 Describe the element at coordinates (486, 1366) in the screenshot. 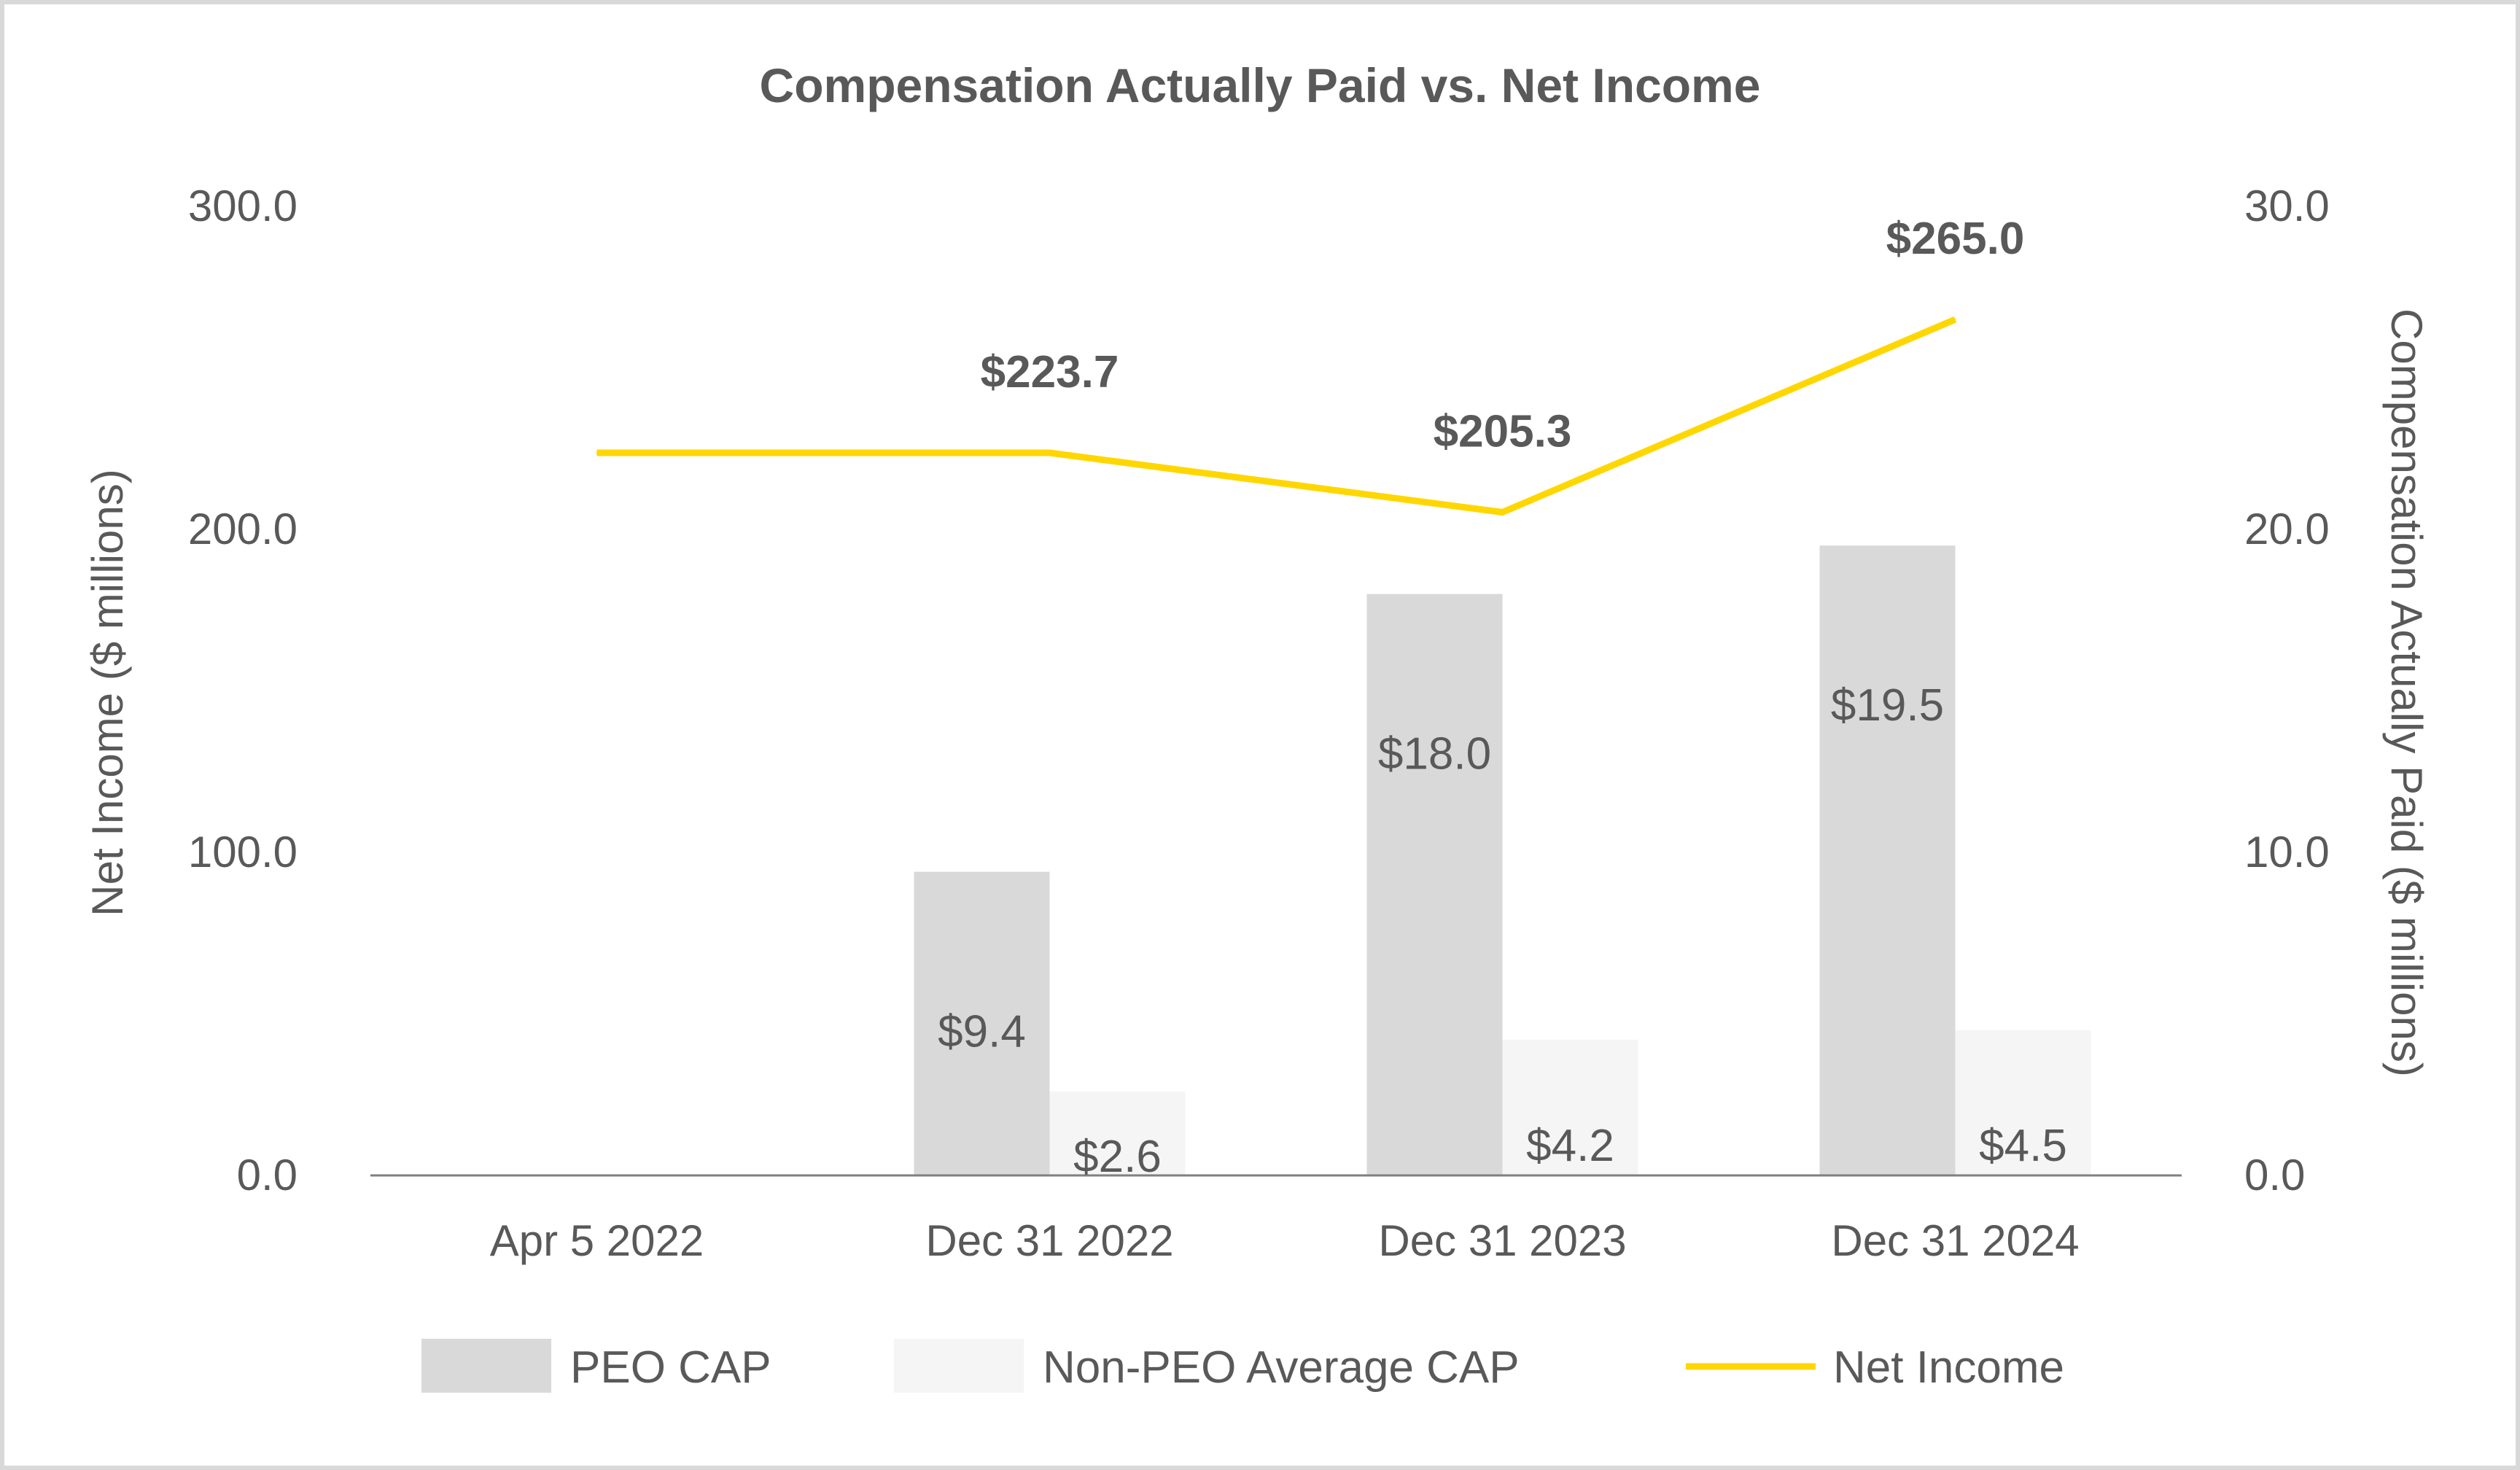

I see `legend-swatch-peo-cap` at that location.